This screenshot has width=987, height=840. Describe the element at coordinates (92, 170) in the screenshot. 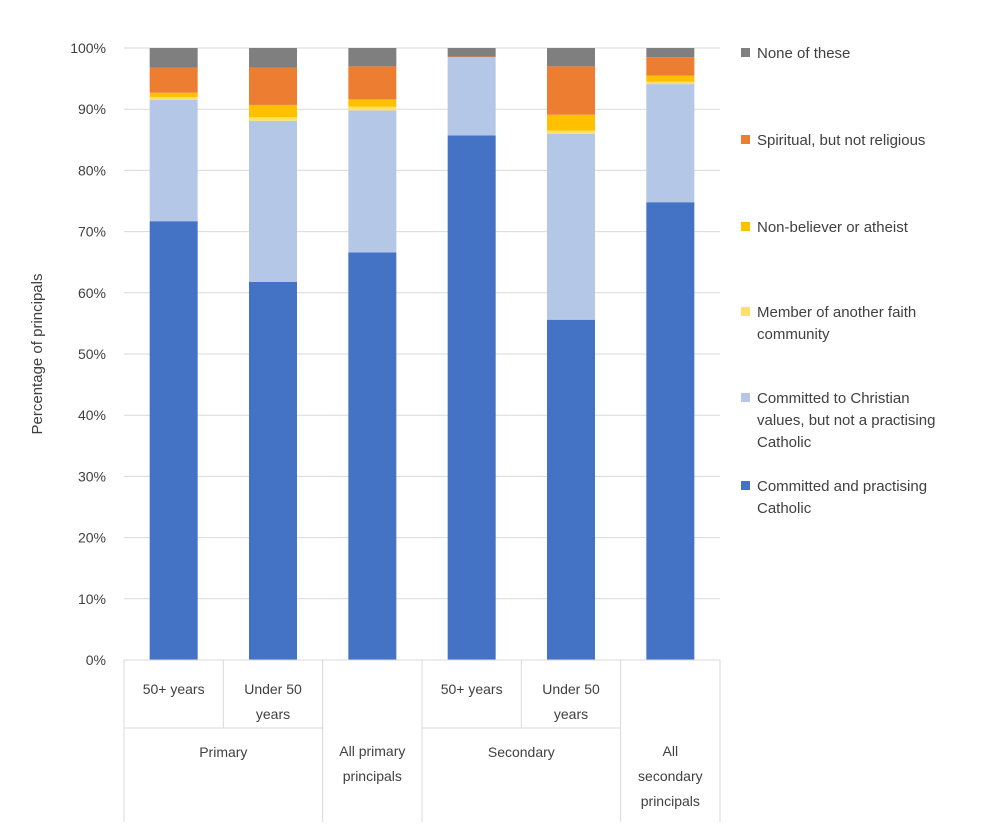

I see `y-tick-label: 80%` at that location.